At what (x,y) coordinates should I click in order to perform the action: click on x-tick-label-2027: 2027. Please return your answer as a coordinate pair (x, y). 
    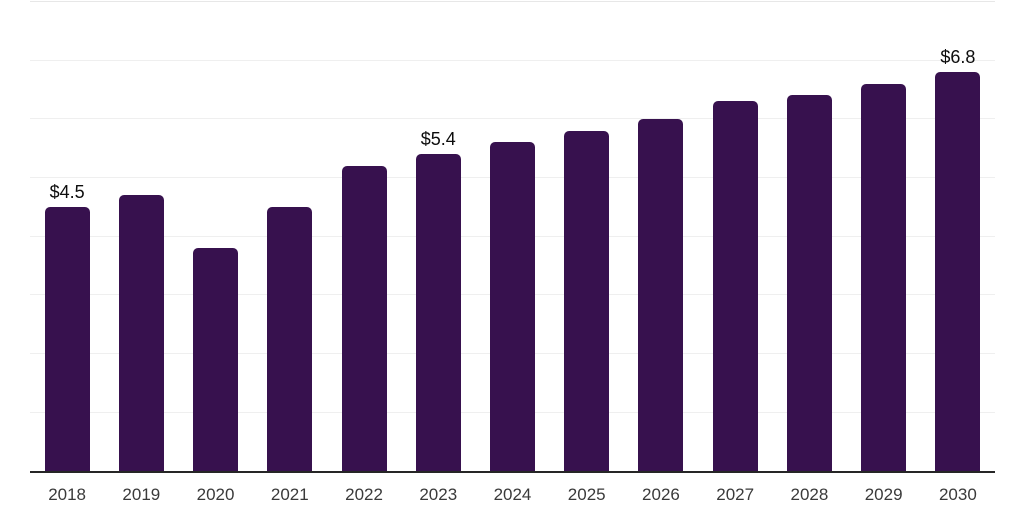
    Looking at the image, I should click on (735, 494).